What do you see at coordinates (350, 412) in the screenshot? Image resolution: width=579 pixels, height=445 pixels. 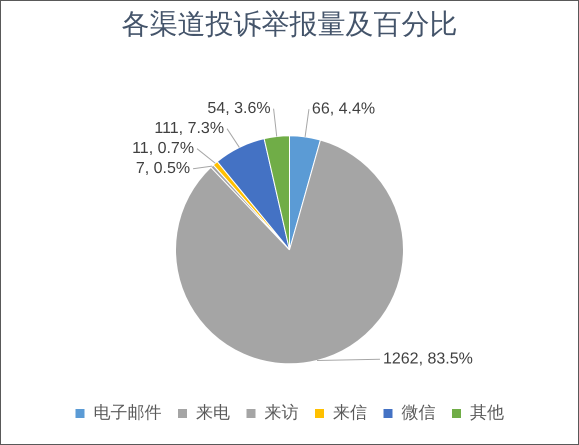 I see `legend-label: 来信` at bounding box center [350, 412].